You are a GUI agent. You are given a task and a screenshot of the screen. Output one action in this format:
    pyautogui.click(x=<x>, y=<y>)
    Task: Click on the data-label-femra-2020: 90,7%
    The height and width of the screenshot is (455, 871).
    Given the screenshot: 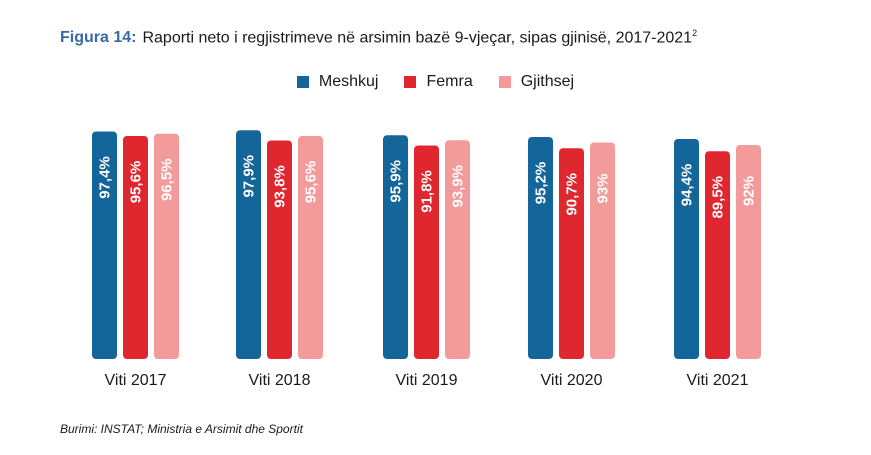 What is the action you would take?
    pyautogui.click(x=572, y=194)
    